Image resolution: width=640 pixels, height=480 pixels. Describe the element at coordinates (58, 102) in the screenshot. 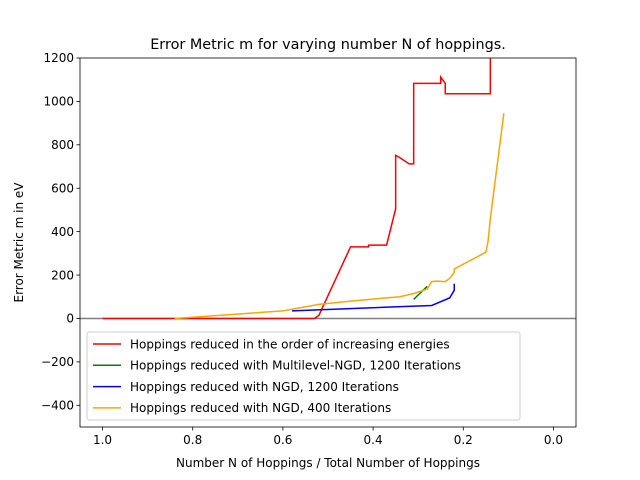

I see `y-tick-label: 1000` at that location.